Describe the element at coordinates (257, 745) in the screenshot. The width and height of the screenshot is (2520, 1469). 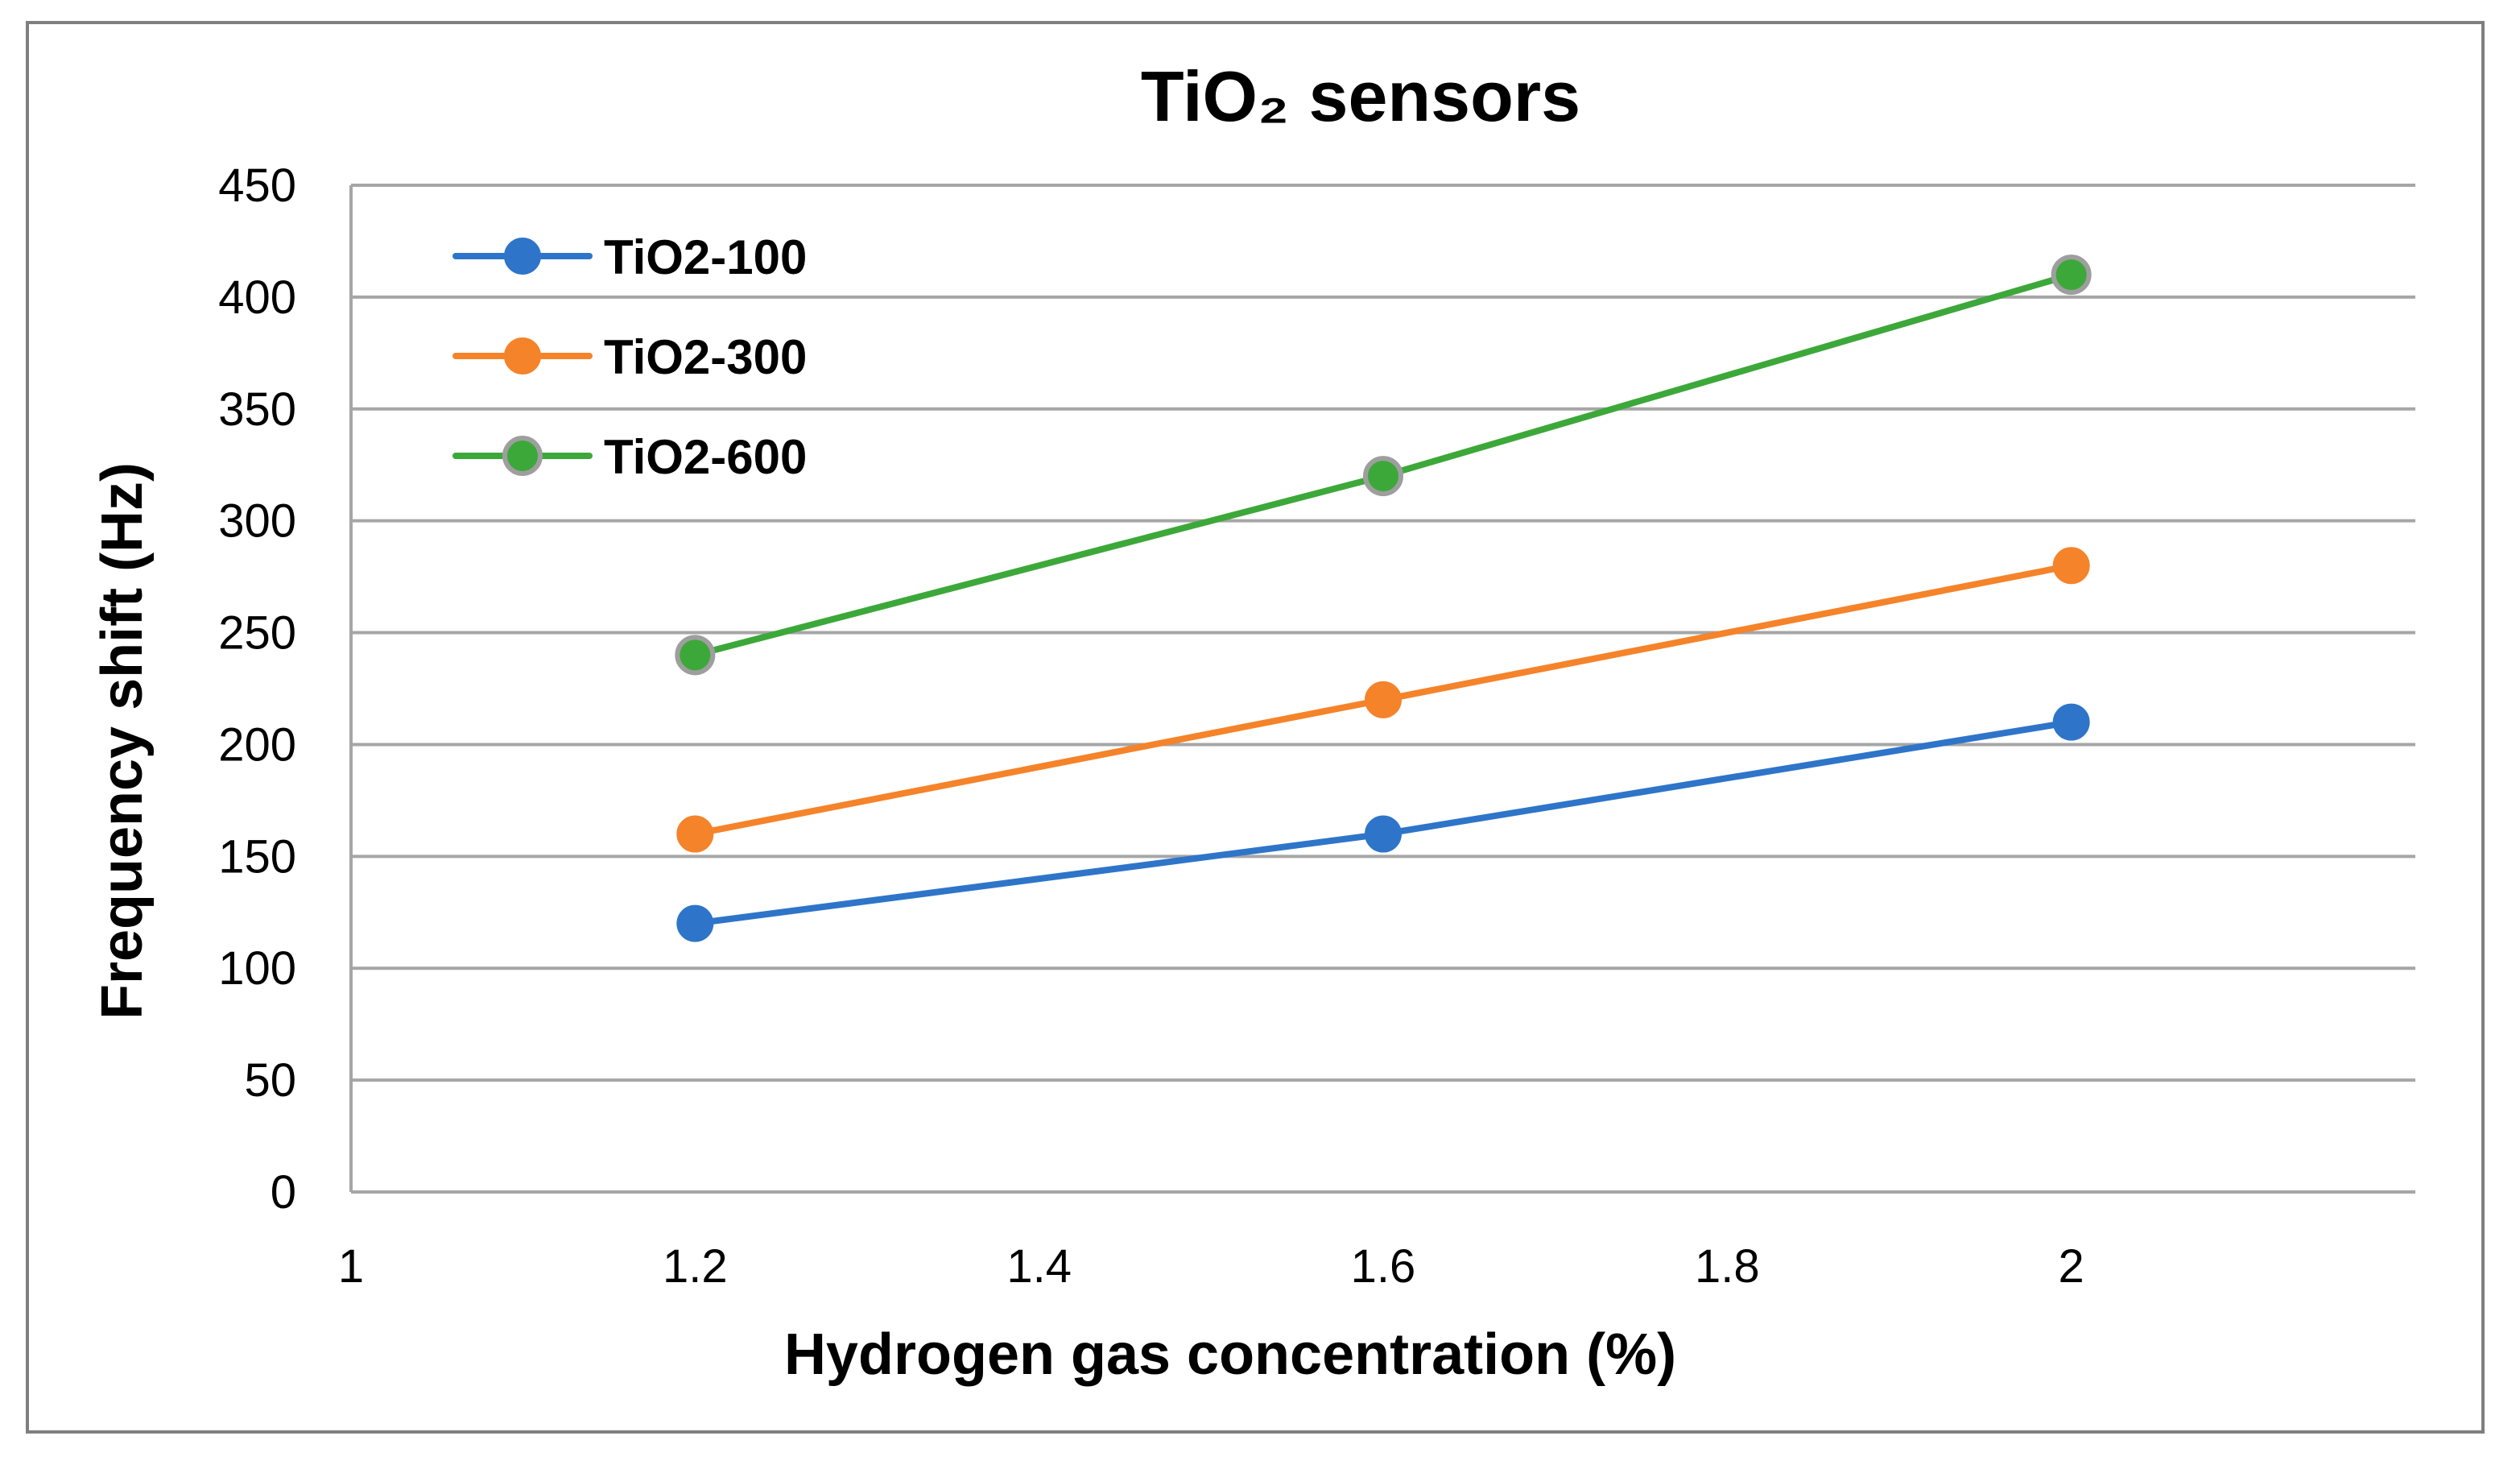
I see `y-tick-label: 200` at that location.